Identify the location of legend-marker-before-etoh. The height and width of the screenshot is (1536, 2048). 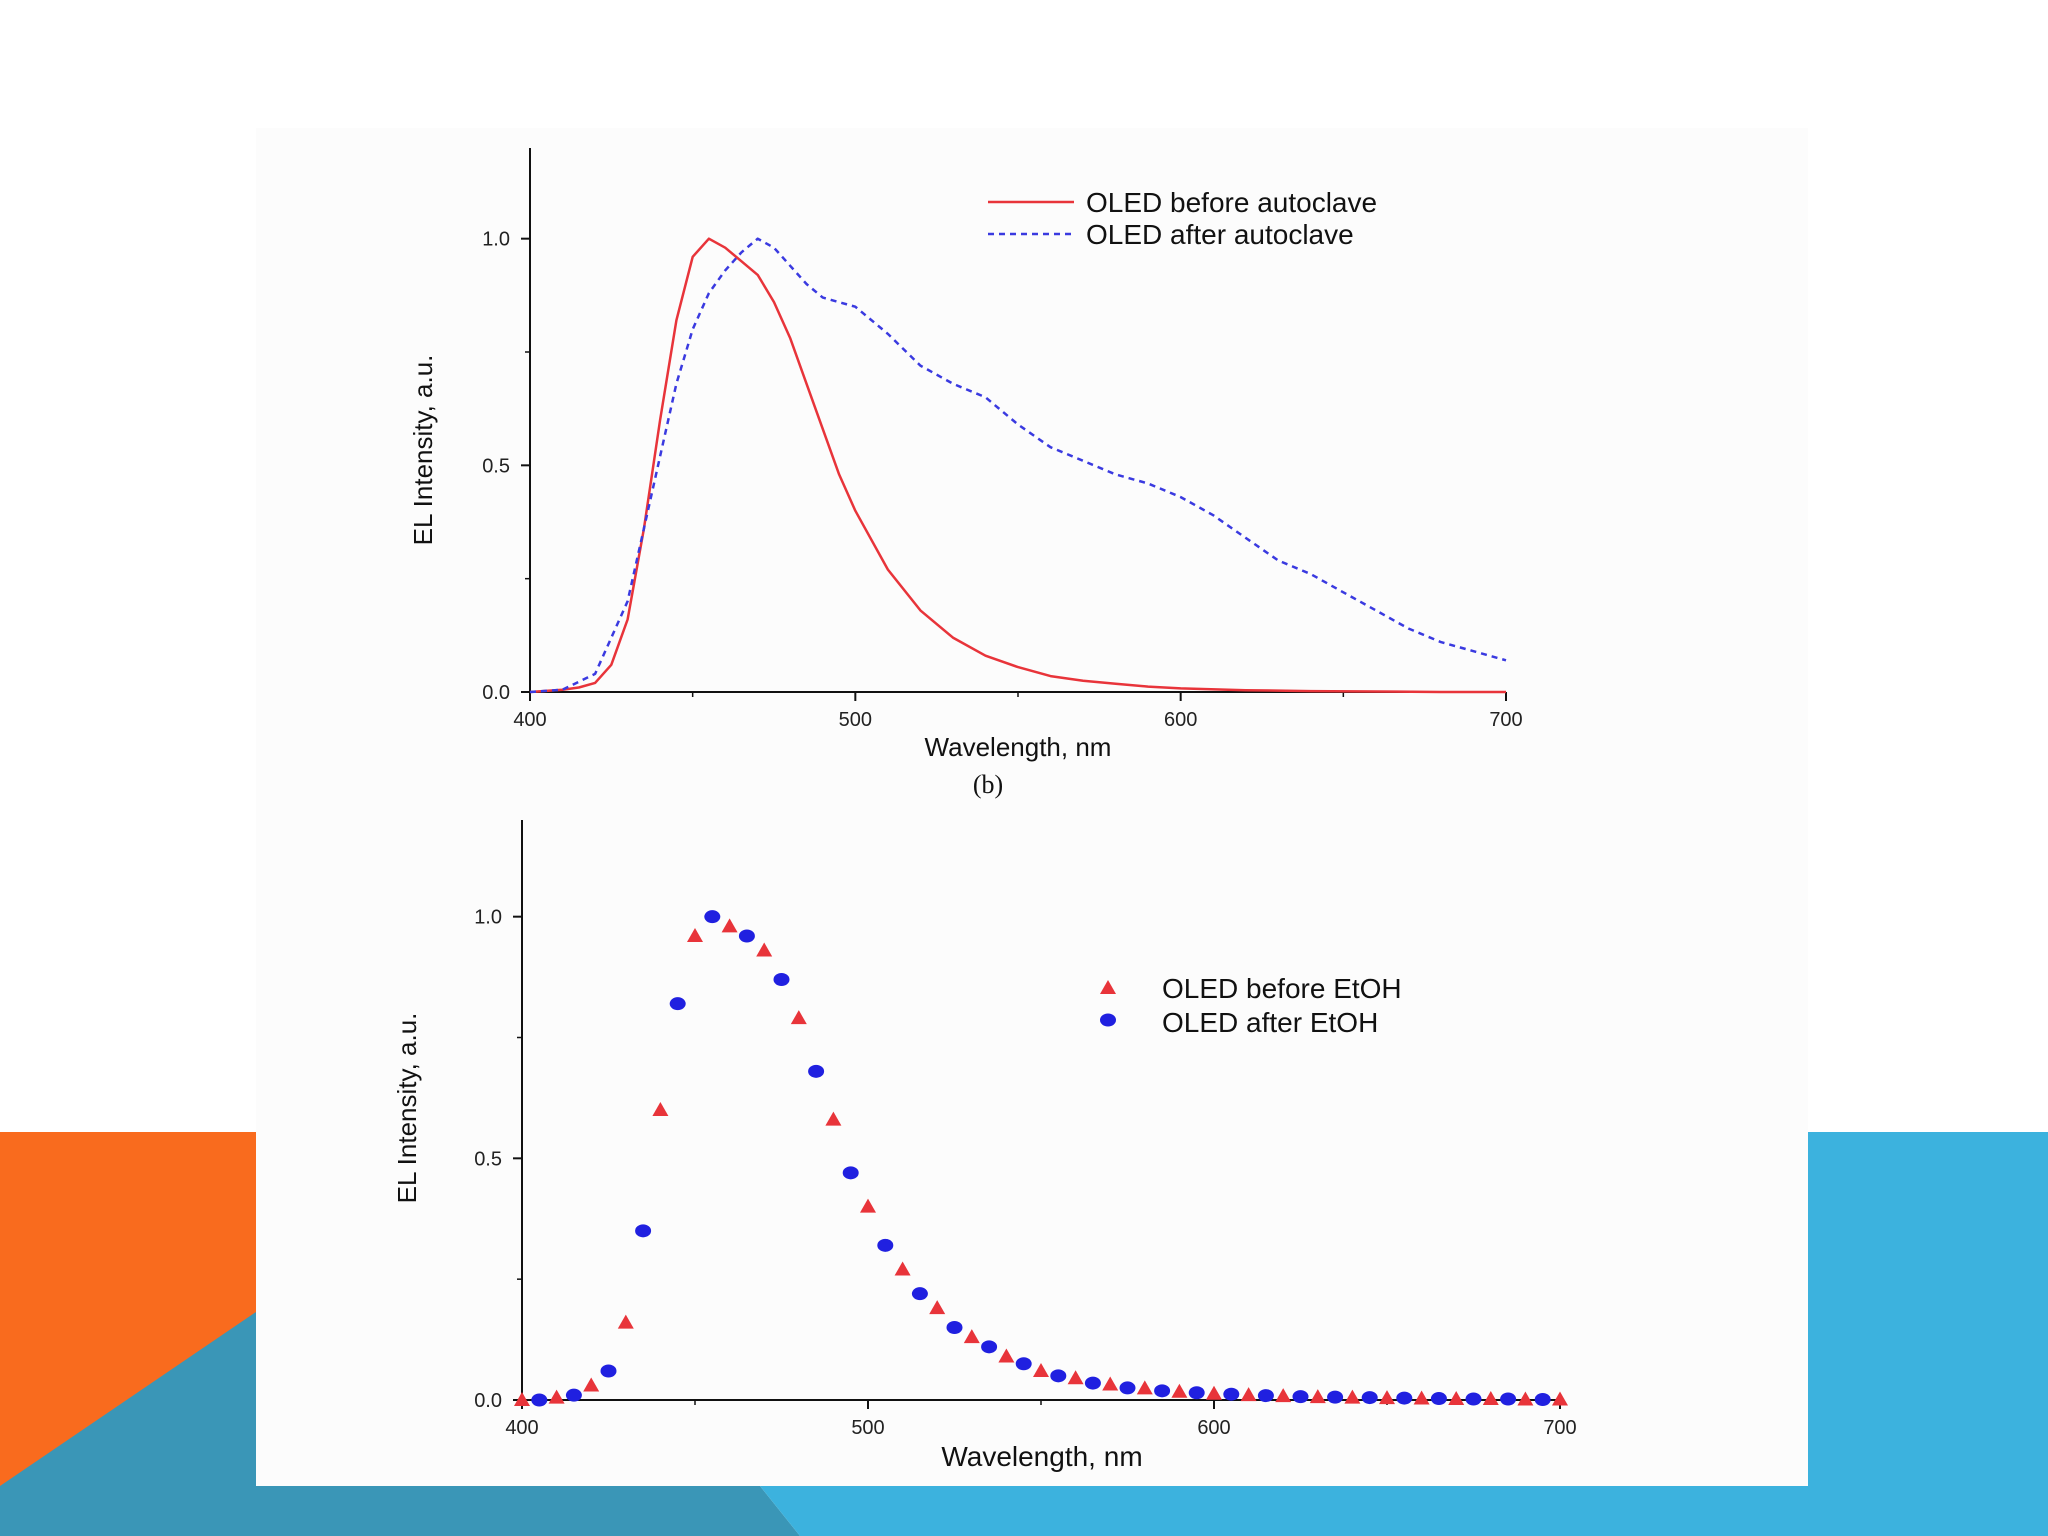
(1108, 987).